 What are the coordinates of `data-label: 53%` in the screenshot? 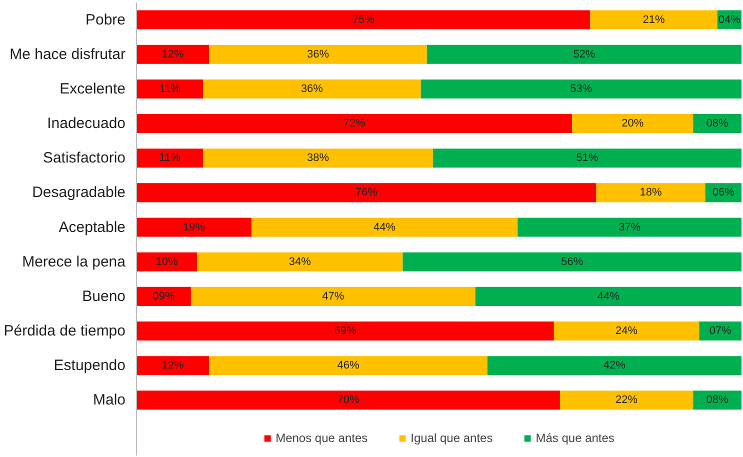 It's located at (581, 88).